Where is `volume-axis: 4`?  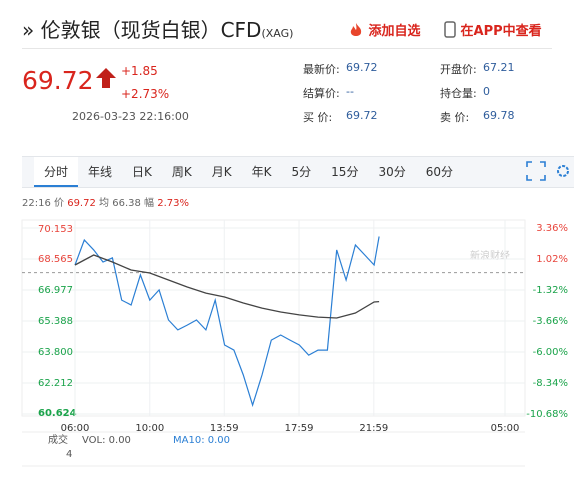 volume-axis: 4 is located at coordinates (69, 454).